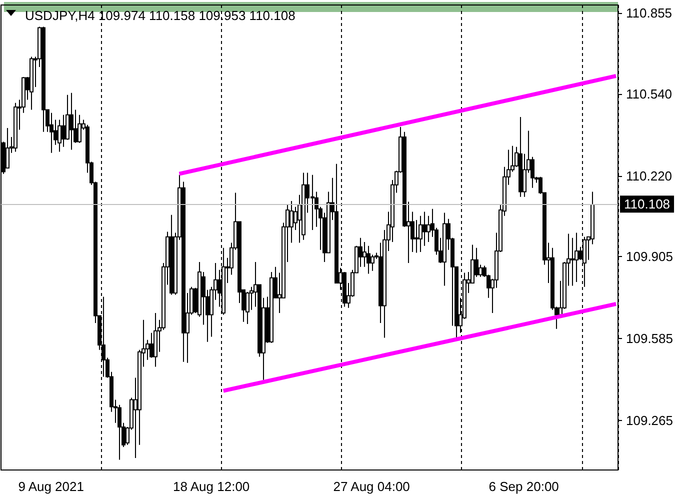 This screenshot has height=500, width=700. Describe the element at coordinates (160, 15) in the screenshot. I see `chart-title: USDJPY,H4 109.974 110.158 109.953 110.108` at that location.